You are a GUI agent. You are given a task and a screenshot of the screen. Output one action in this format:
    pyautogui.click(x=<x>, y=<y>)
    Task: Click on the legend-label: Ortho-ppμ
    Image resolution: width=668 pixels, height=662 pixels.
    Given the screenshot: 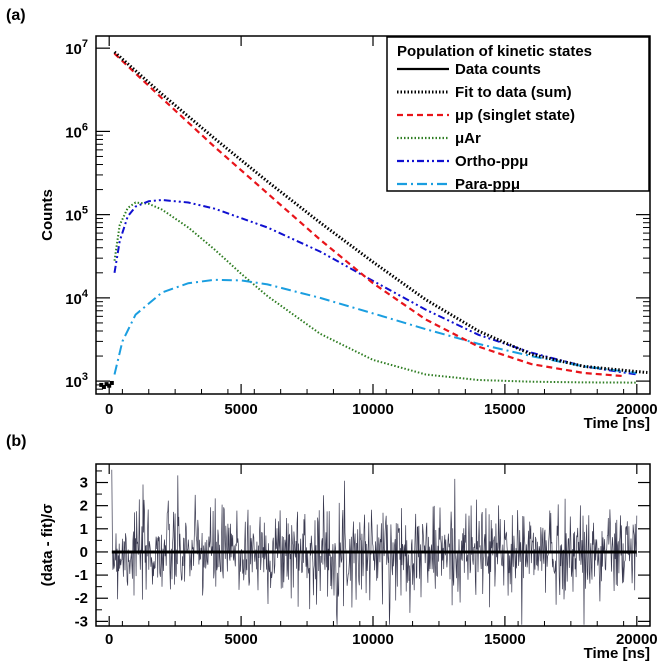 What is the action you would take?
    pyautogui.click(x=491, y=161)
    